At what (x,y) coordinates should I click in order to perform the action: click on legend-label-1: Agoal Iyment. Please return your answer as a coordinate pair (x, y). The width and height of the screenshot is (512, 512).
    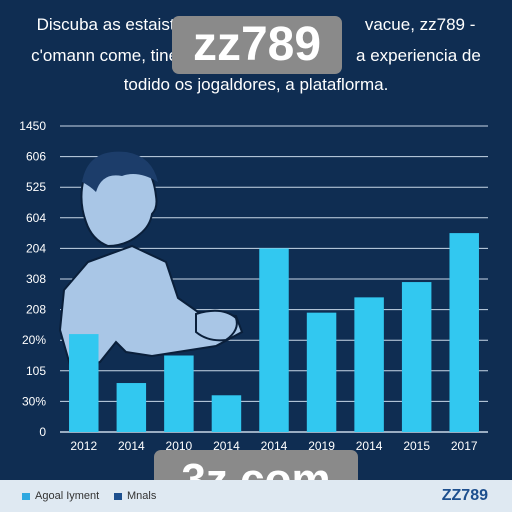
    Looking at the image, I should click on (67, 496).